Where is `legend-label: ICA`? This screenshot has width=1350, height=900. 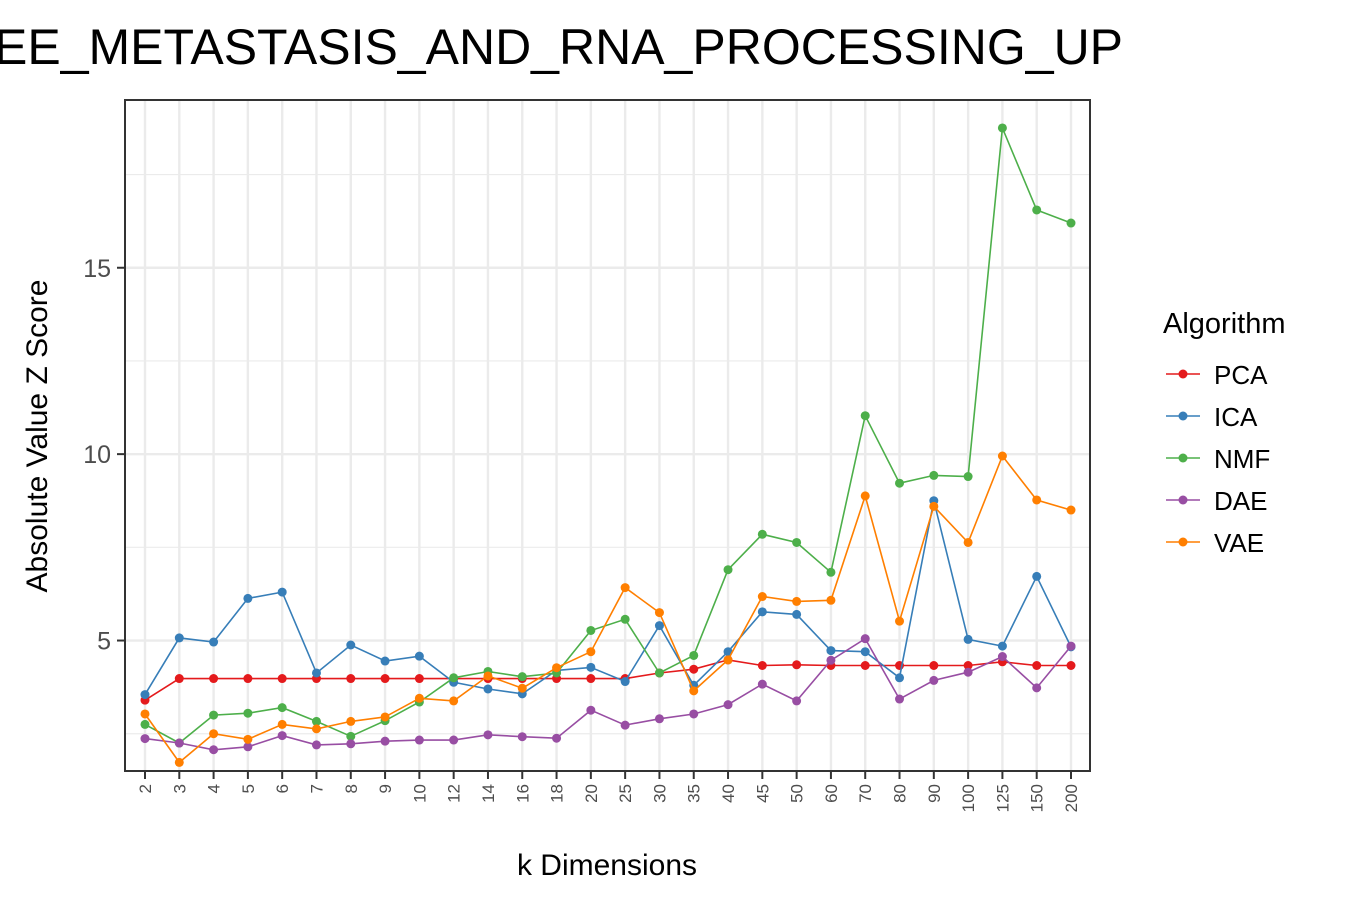
legend-label: ICA is located at coordinates (1236, 417).